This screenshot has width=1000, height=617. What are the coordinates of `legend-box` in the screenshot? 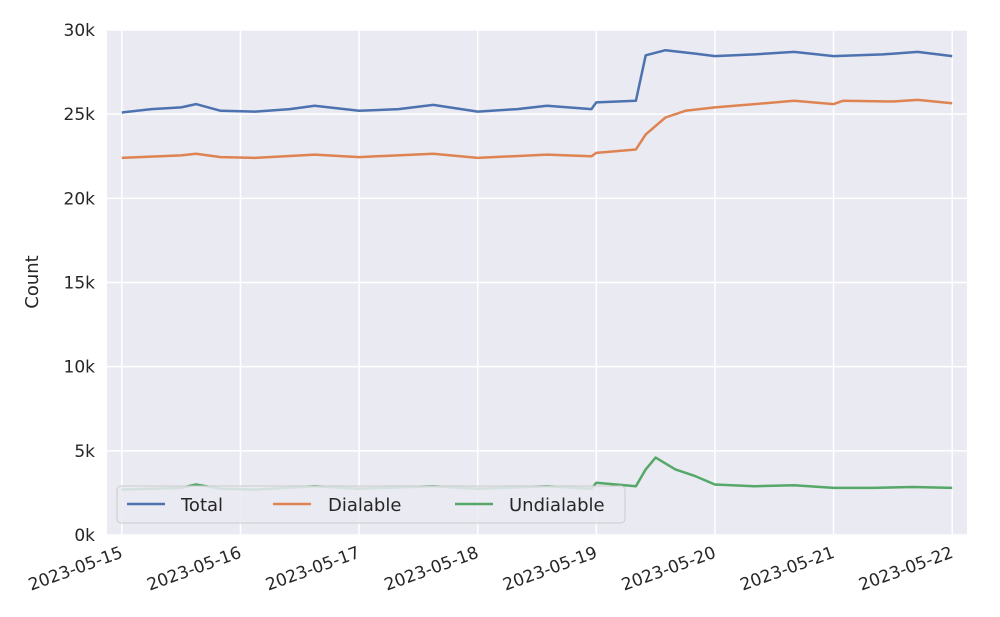 It's located at (371, 504).